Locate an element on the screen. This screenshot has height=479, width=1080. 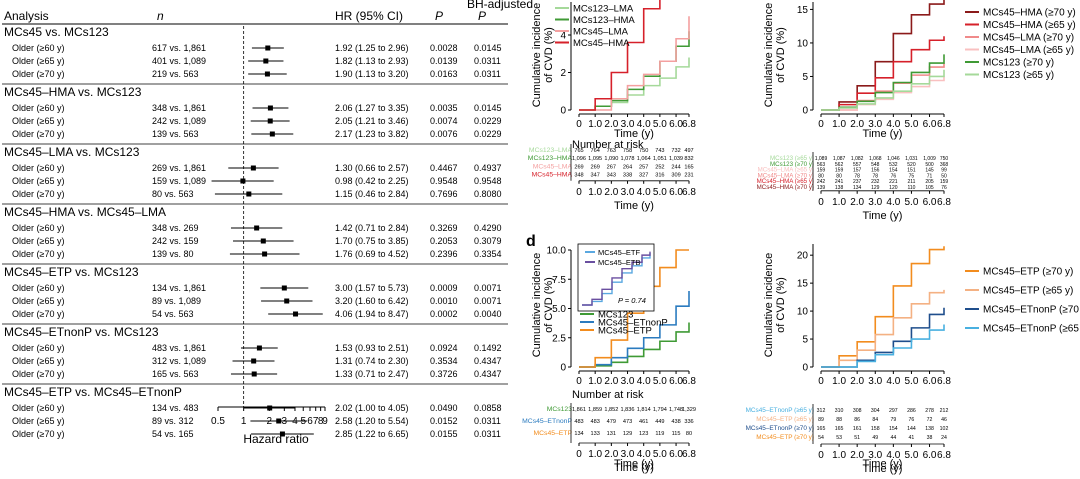
row-p: 0.0076 is located at coordinates (444, 134).